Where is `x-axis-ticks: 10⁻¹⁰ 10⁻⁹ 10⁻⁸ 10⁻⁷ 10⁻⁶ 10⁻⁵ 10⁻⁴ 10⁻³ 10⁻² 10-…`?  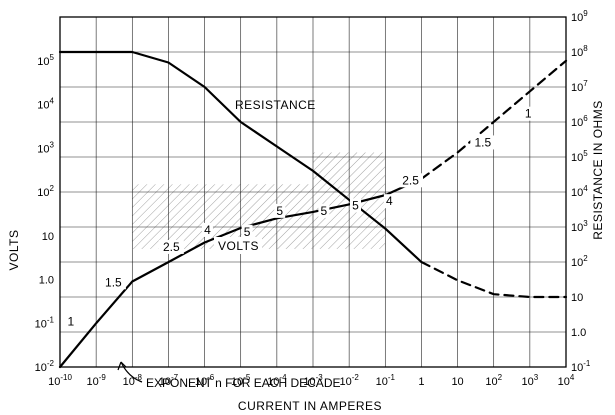 x-axis-ticks: 10⁻¹⁰ 10⁻⁹ 10⁻⁸ 10⁻⁷ 10⁻⁶ 10⁻⁵ 10⁻⁴ 10⁻³ 10⁻² 10-… is located at coordinates (311, 380).